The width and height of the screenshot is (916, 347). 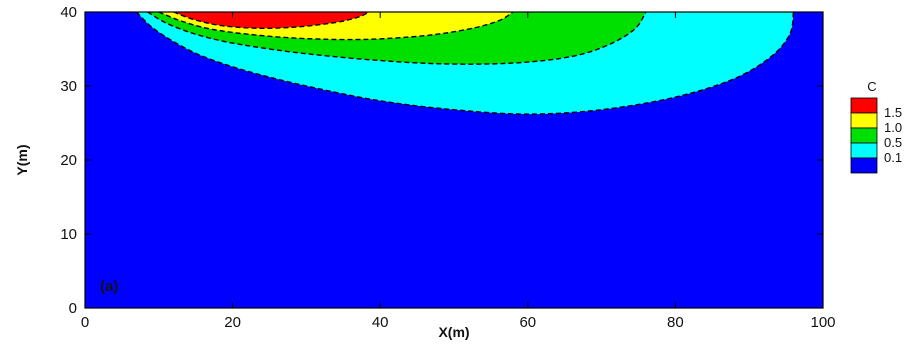 I want to click on x-tick-label: 100, so click(x=822, y=322).